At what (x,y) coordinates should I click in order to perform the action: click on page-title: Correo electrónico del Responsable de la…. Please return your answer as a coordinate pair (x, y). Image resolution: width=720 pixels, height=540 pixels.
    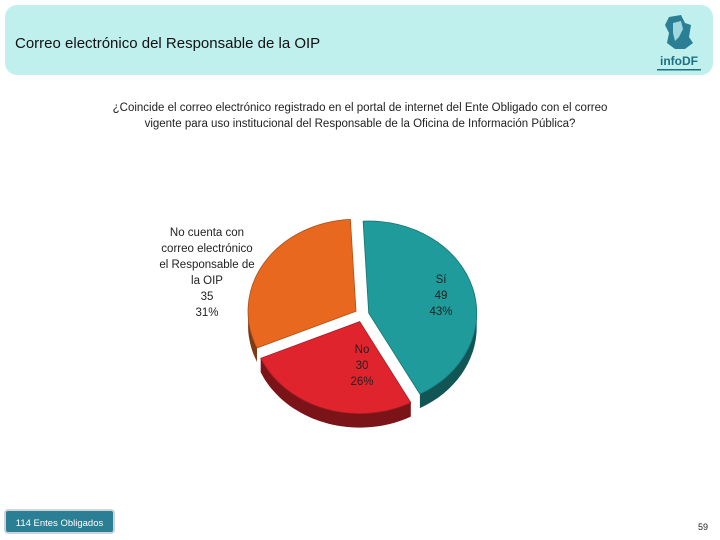
    Looking at the image, I should click on (168, 43).